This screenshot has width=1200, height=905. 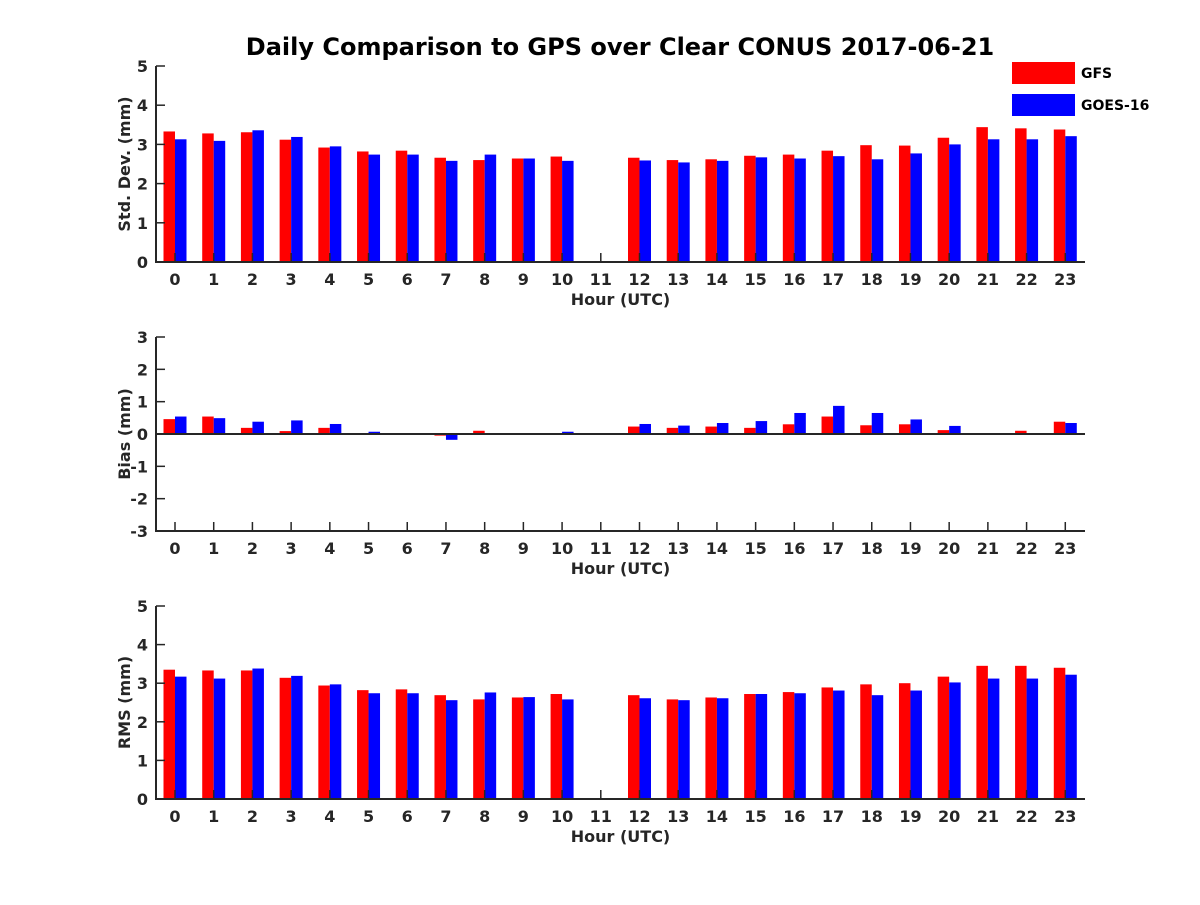 I want to click on x-tick-label: 8, so click(x=484, y=816).